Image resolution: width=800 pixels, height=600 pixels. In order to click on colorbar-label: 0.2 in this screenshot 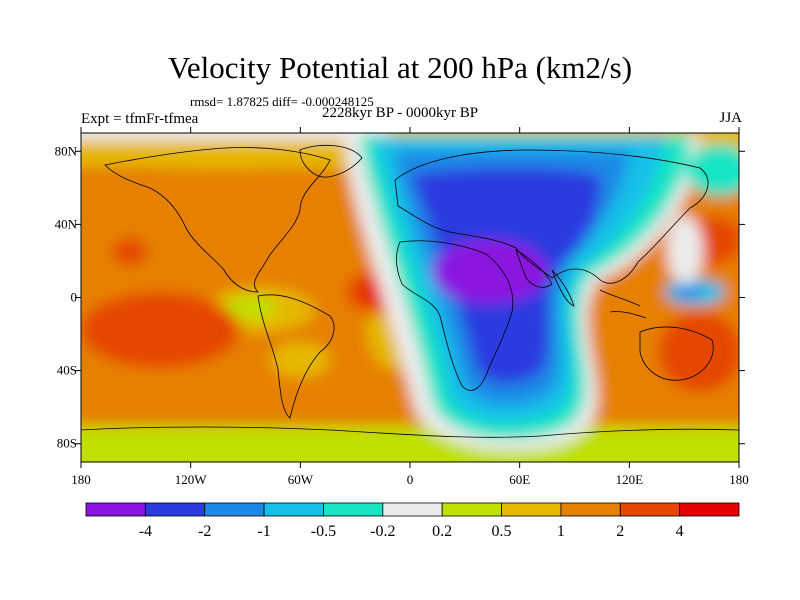, I will do `click(442, 531)`.